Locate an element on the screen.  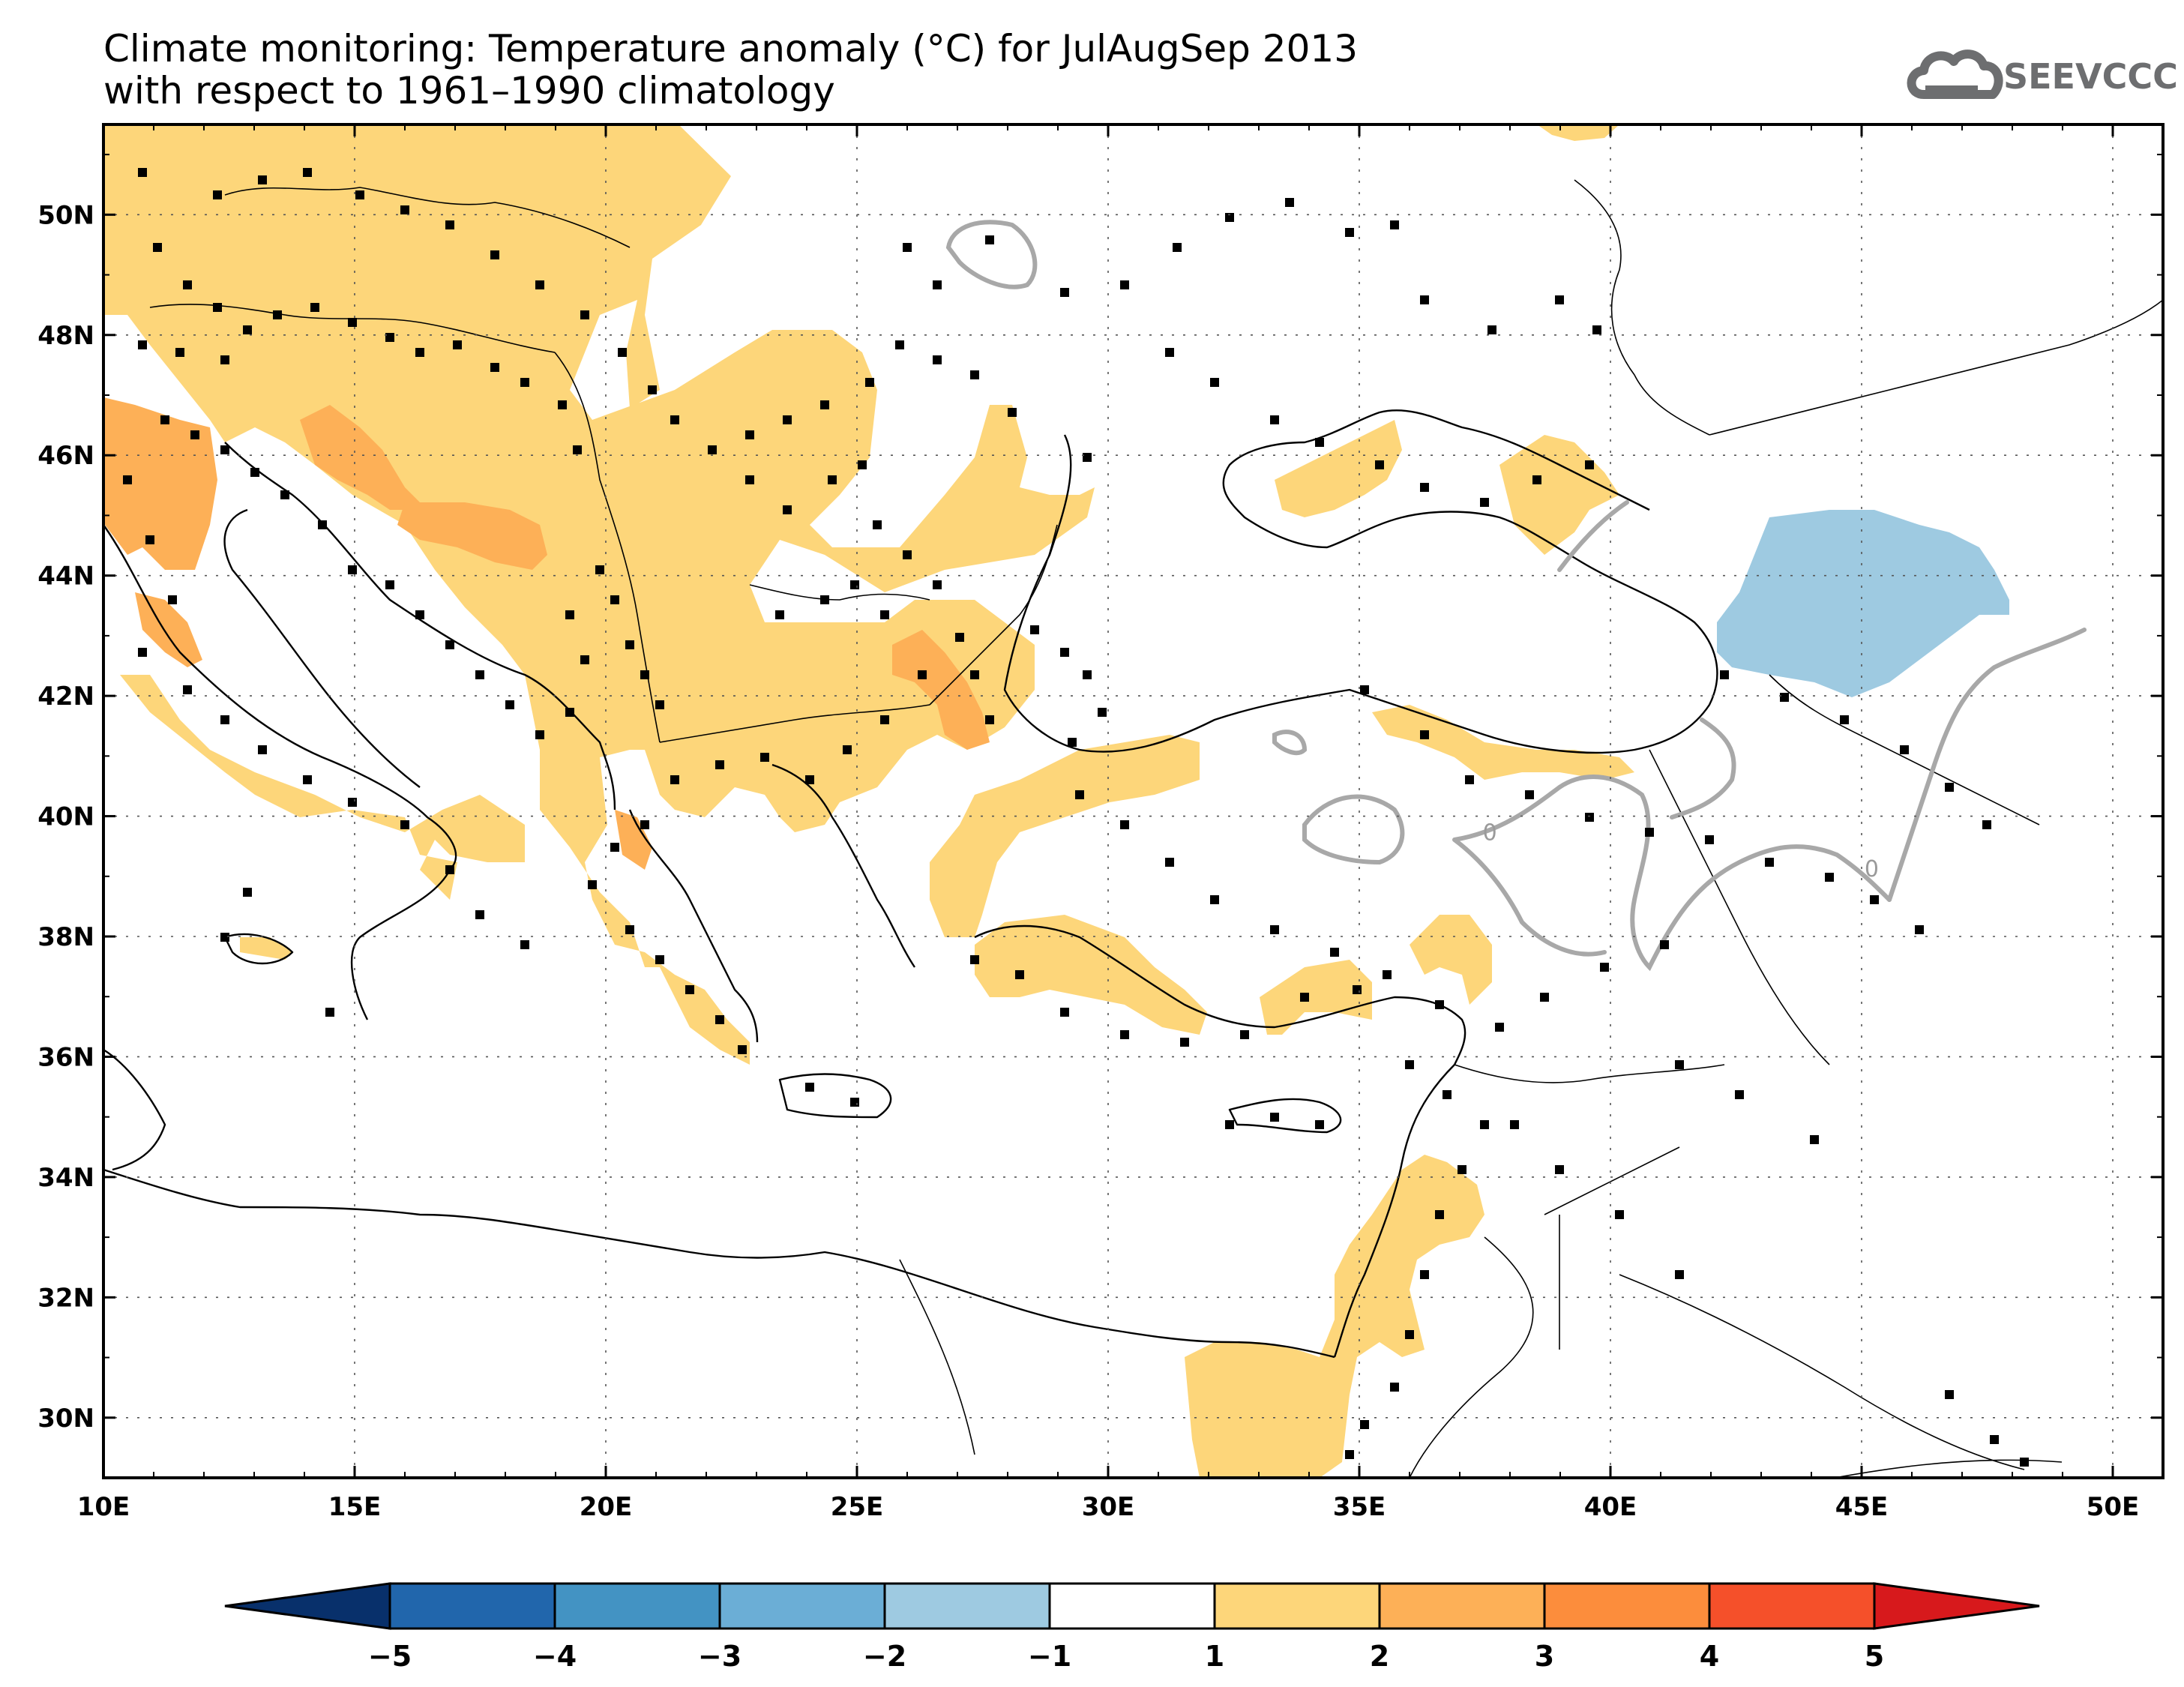
y-tick-label: 40N is located at coordinates (65, 817).